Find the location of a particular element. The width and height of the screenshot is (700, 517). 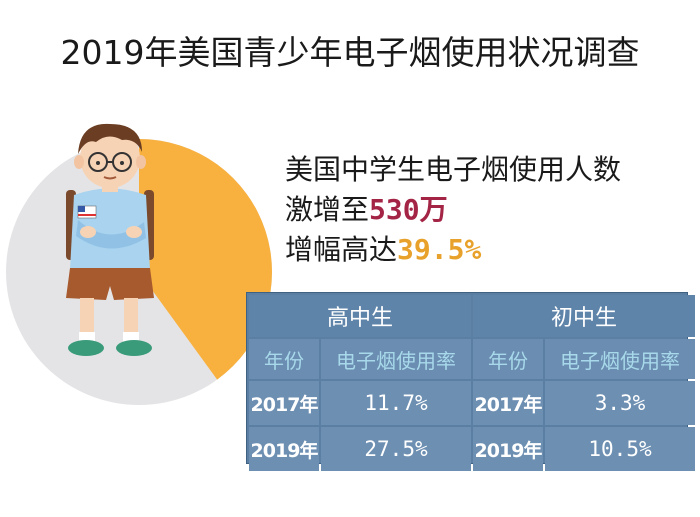

pie-highlight-slice is located at coordinates (206, 259).